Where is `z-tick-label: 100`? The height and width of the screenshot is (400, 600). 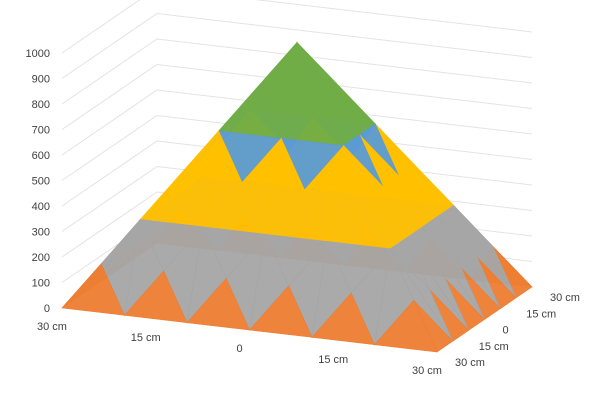
z-tick-label: 100 is located at coordinates (41, 284).